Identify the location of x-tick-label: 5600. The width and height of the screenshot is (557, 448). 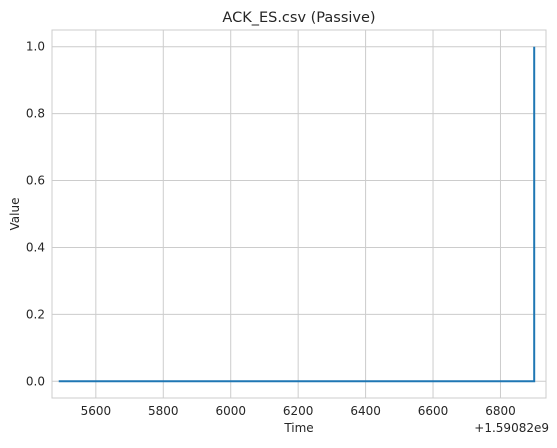
(96, 411).